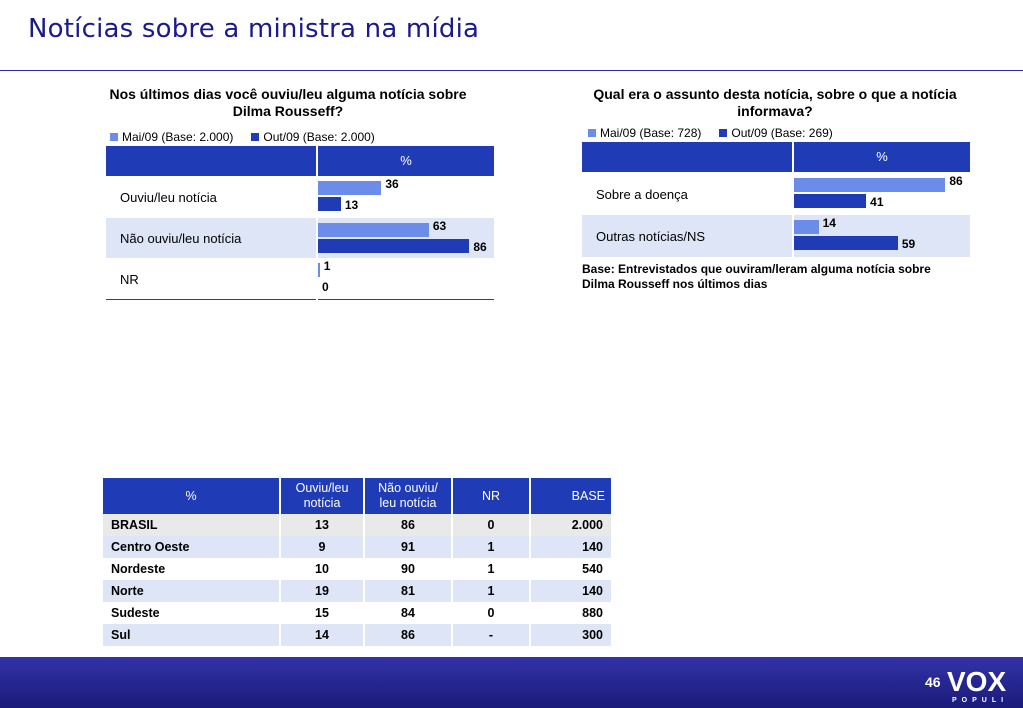 The image size is (1023, 708). I want to click on chart2-column-header: %, so click(882, 156).